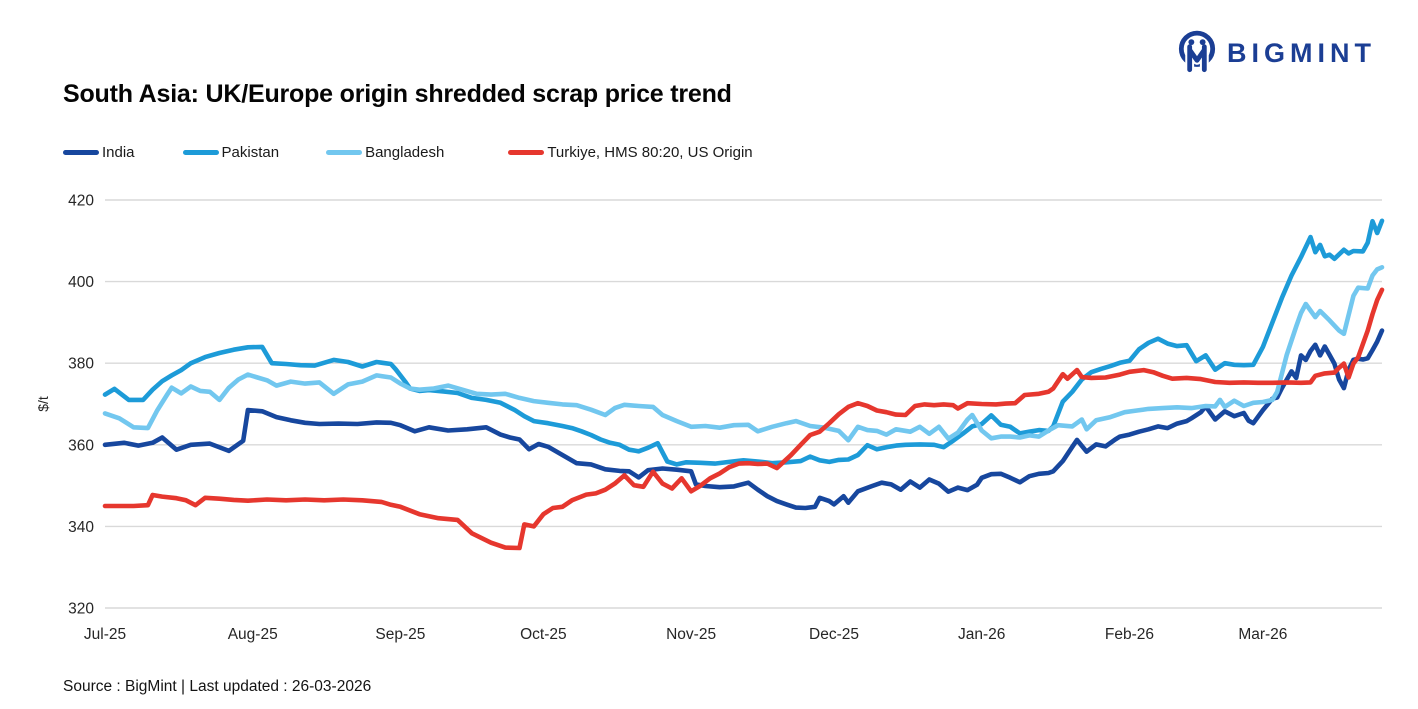 This screenshot has height=709, width=1418. What do you see at coordinates (1301, 52) in the screenshot?
I see `bigmint-logo-text: BIGMINT` at bounding box center [1301, 52].